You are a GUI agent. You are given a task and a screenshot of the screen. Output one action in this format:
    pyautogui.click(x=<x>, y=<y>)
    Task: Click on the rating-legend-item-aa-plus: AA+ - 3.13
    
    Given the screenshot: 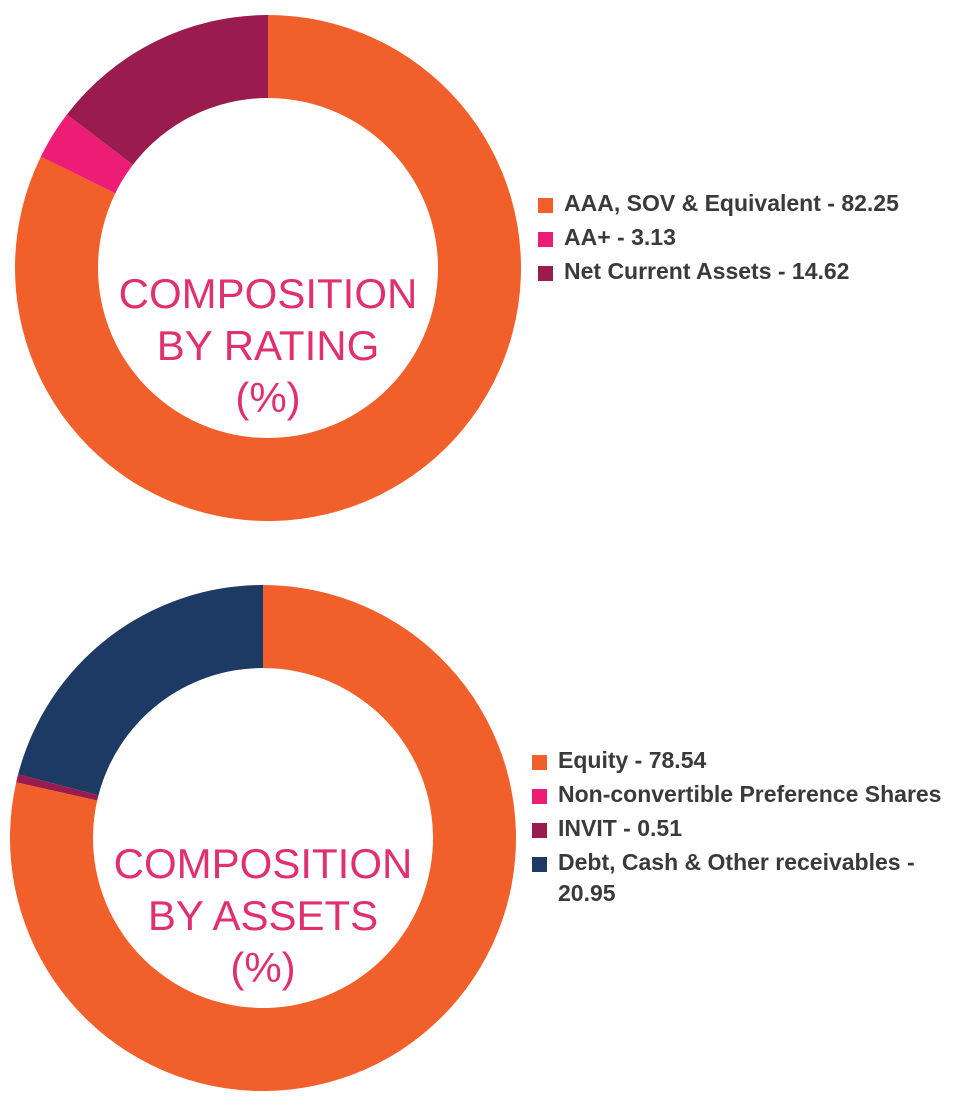 What is the action you would take?
    pyautogui.click(x=748, y=237)
    